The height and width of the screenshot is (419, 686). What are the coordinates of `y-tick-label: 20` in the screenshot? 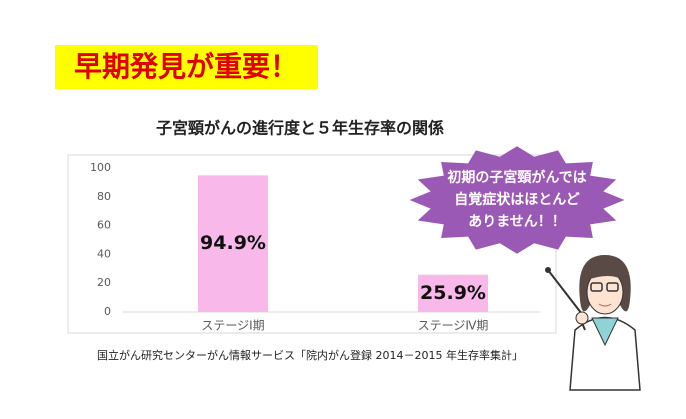 It's located at (104, 282).